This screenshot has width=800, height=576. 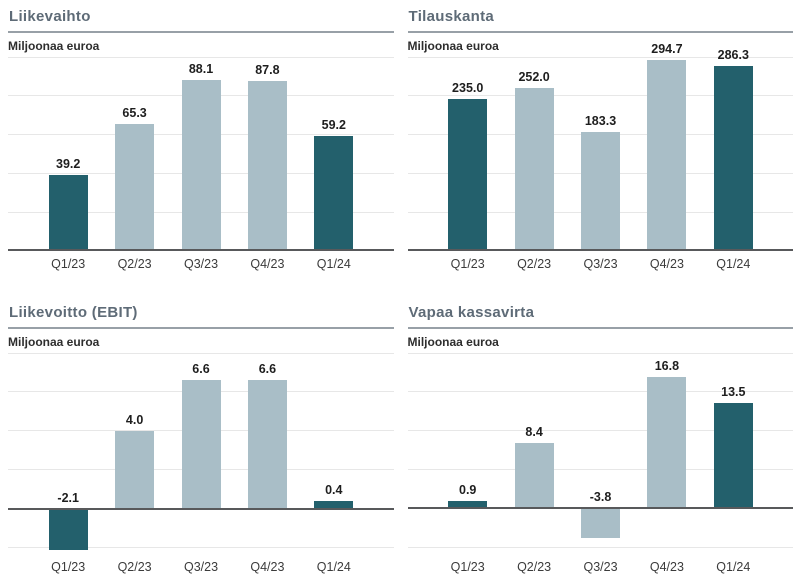 I want to click on value-label: 4.0, so click(x=134, y=419).